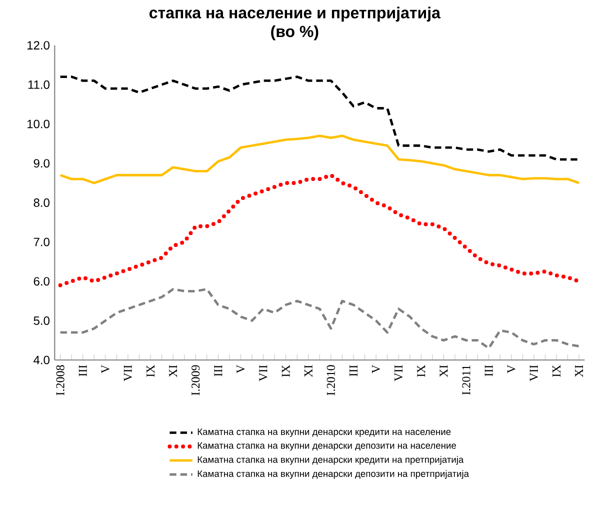  I want to click on y-tick-label: 12.0, so click(39, 45).